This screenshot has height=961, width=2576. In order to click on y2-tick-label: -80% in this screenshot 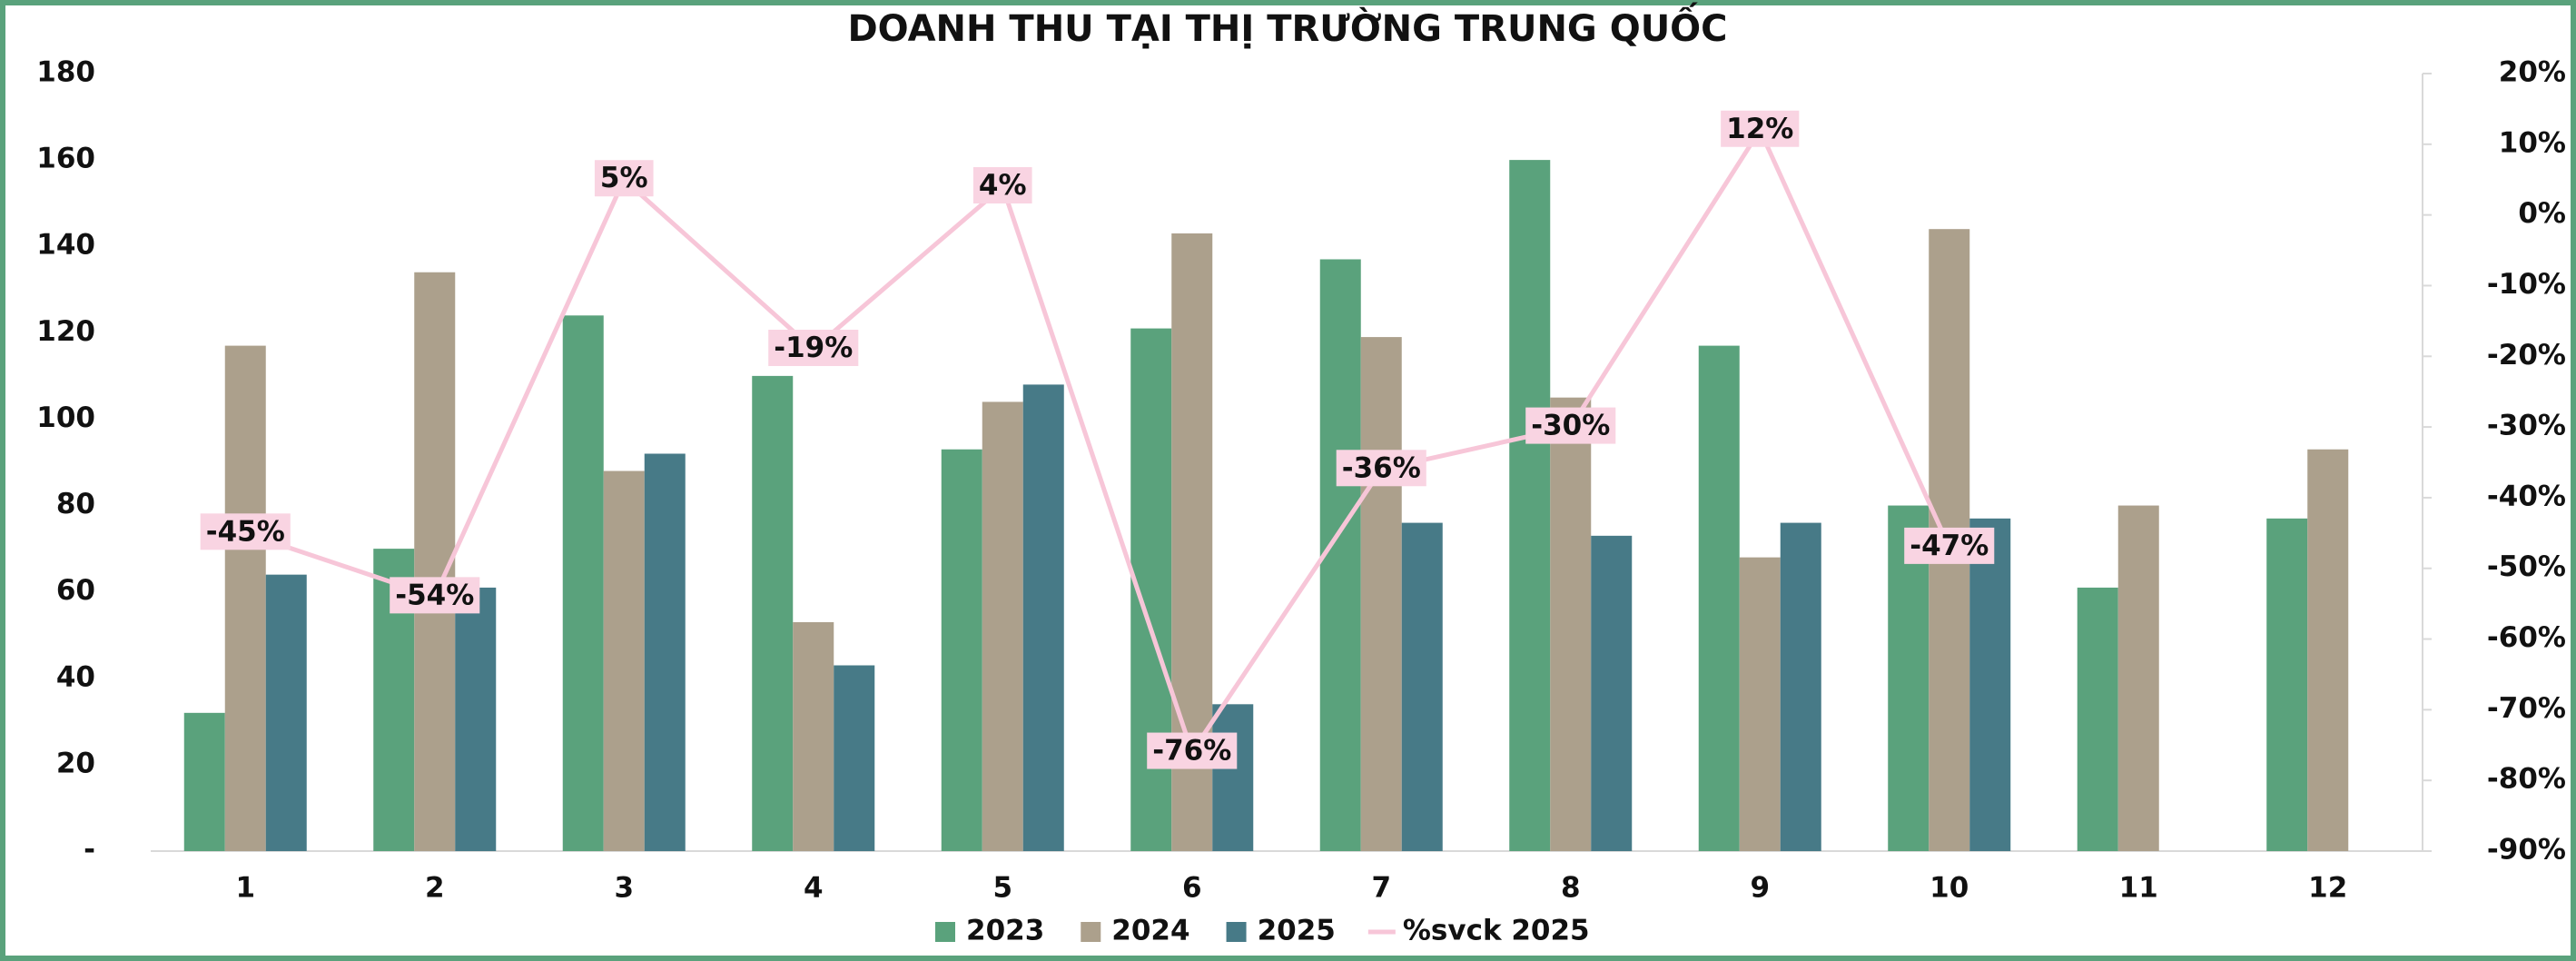, I will do `click(2526, 779)`.